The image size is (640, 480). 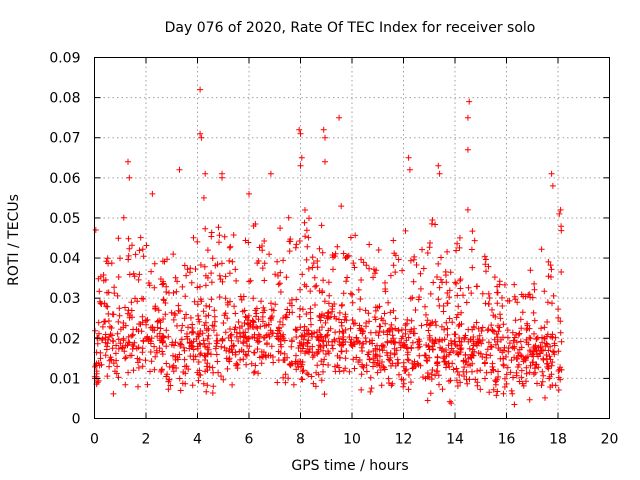 I want to click on y-tick-label: 0.08, so click(x=64, y=99).